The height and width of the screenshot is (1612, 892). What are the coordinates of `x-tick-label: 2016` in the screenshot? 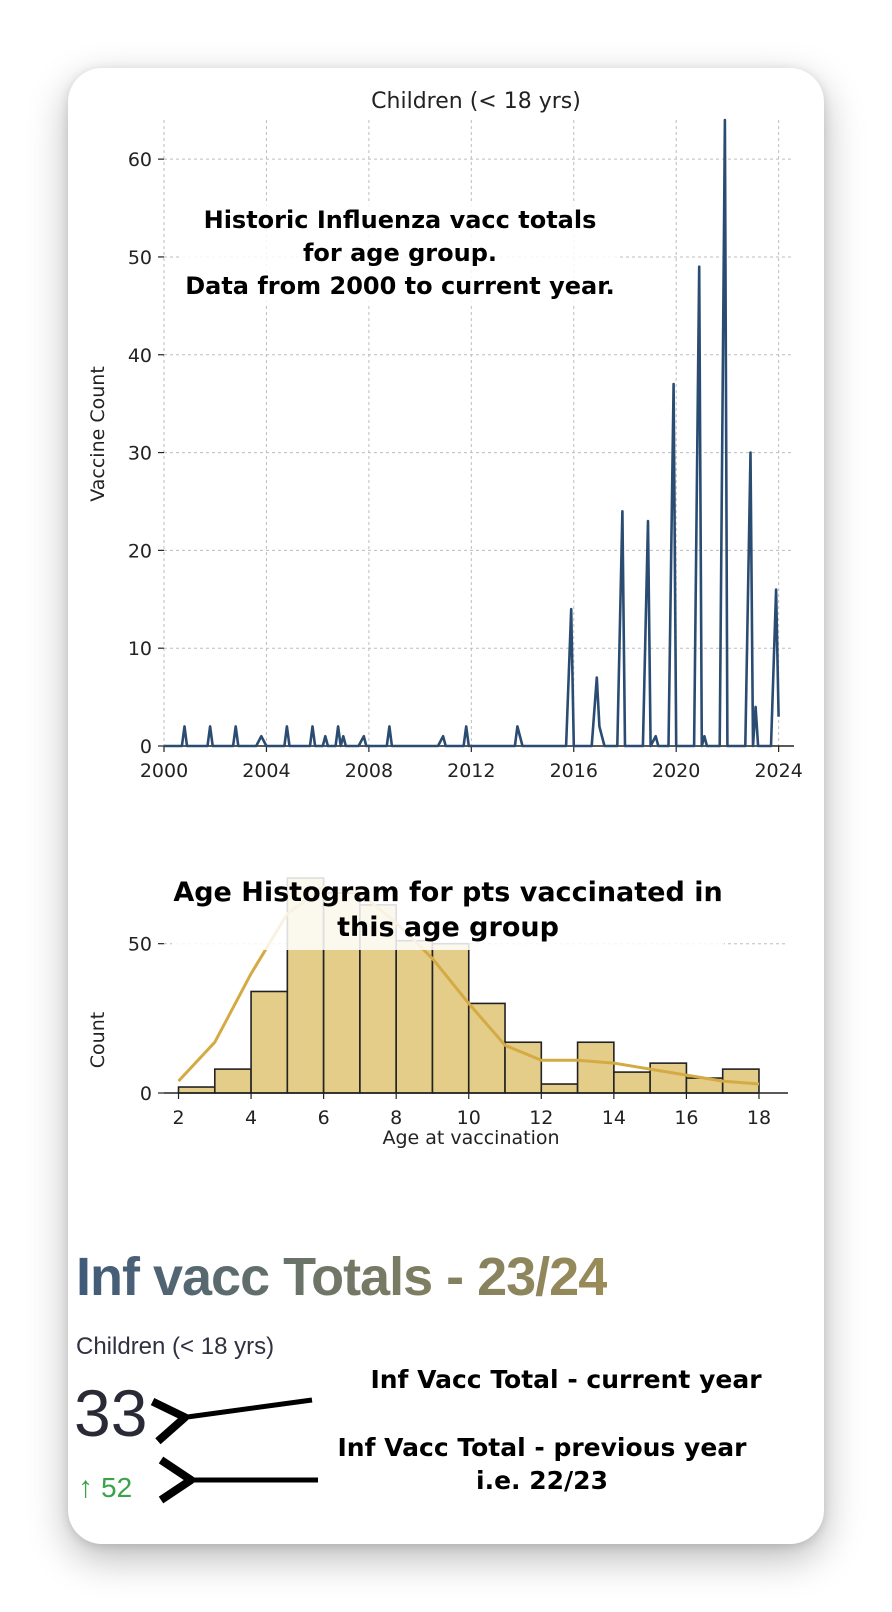 It's located at (574, 771).